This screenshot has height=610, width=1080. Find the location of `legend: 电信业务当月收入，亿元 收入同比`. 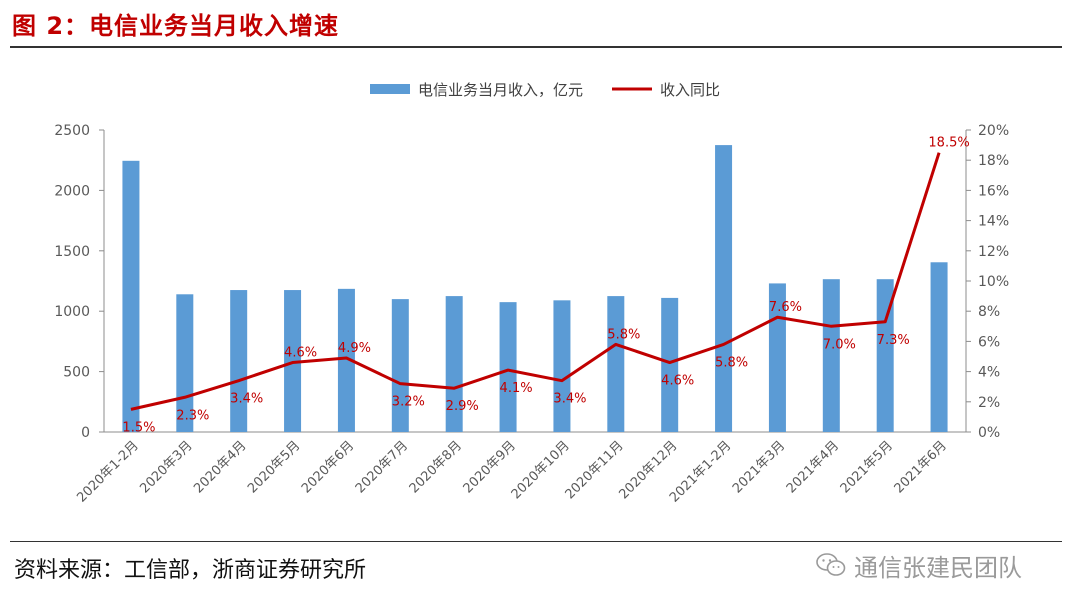

legend: 电信业务当月收入，亿元 收入同比 is located at coordinates (545, 90).